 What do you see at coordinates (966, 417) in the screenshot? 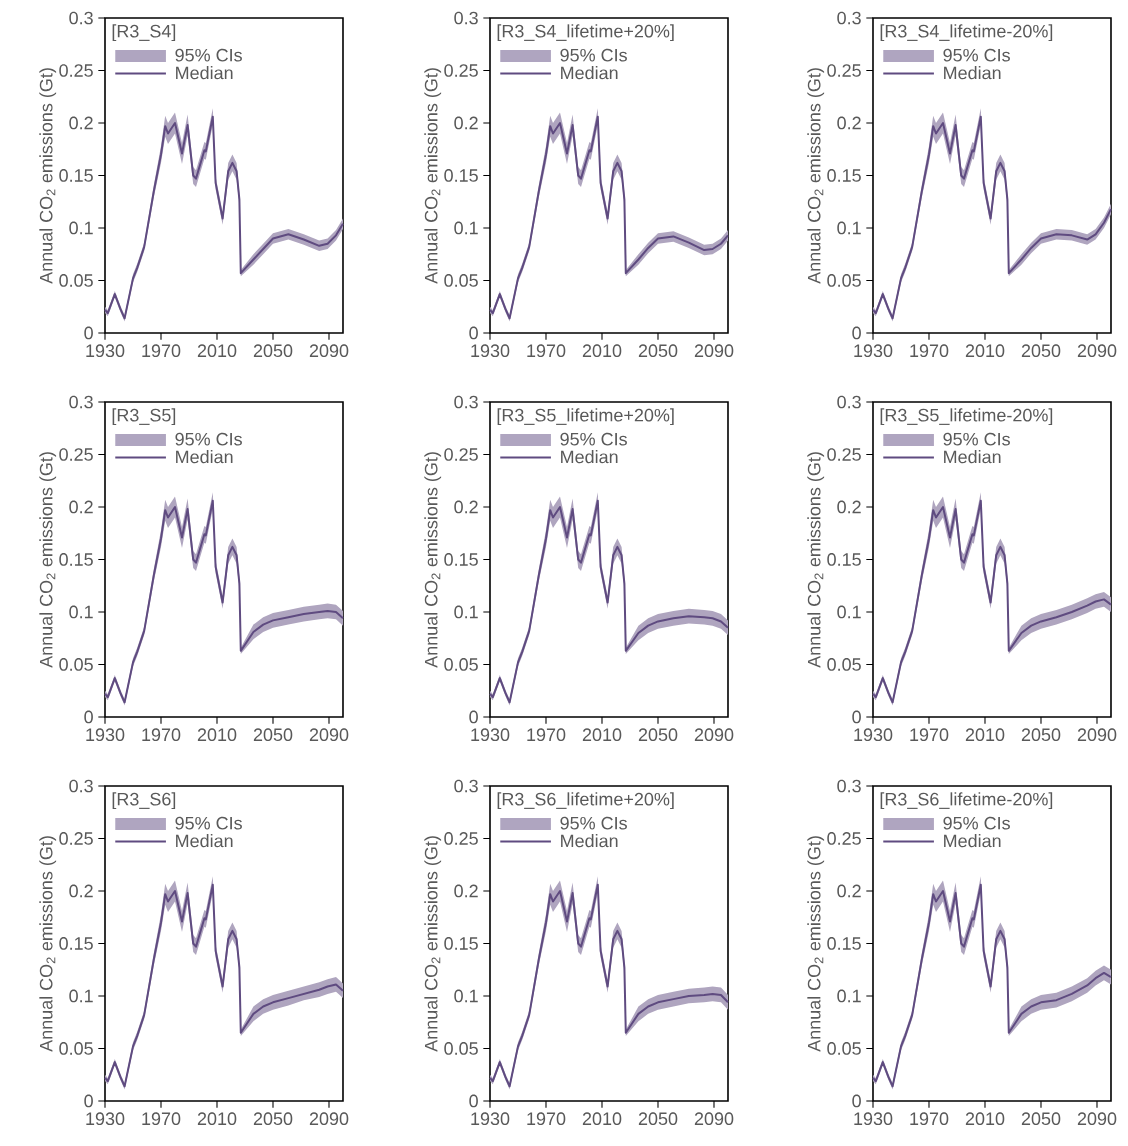
I see `chart-title: [R3_S5_lifetime-20%]` at bounding box center [966, 417].